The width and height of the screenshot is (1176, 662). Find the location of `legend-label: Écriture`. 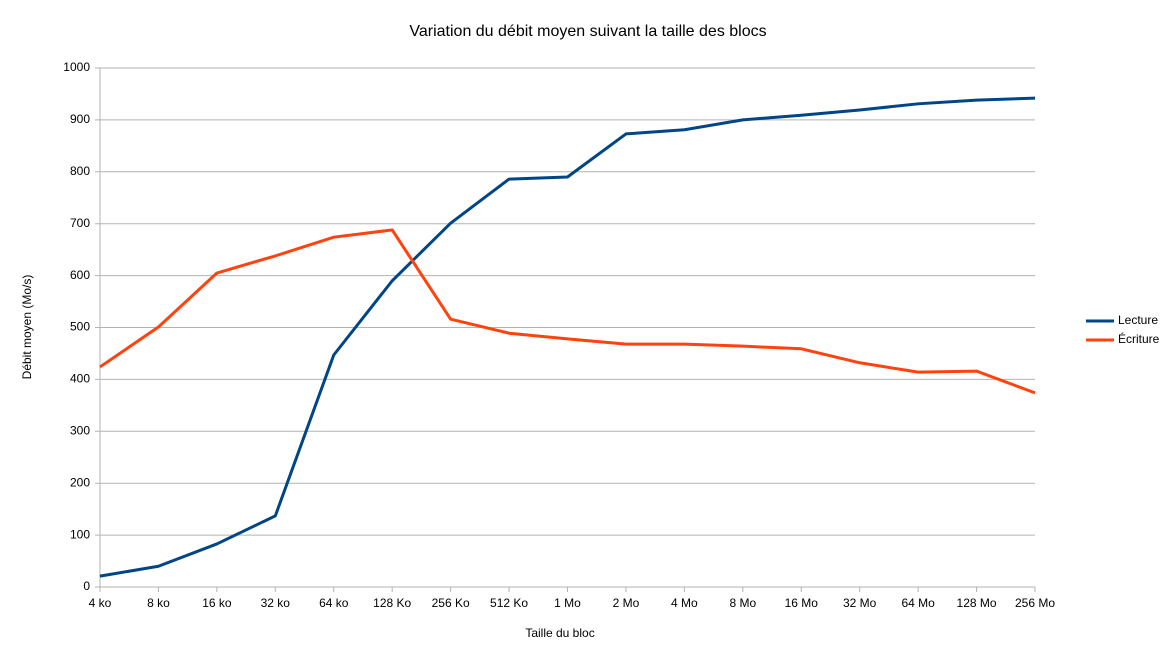

legend-label: Écriture is located at coordinates (1139, 338).